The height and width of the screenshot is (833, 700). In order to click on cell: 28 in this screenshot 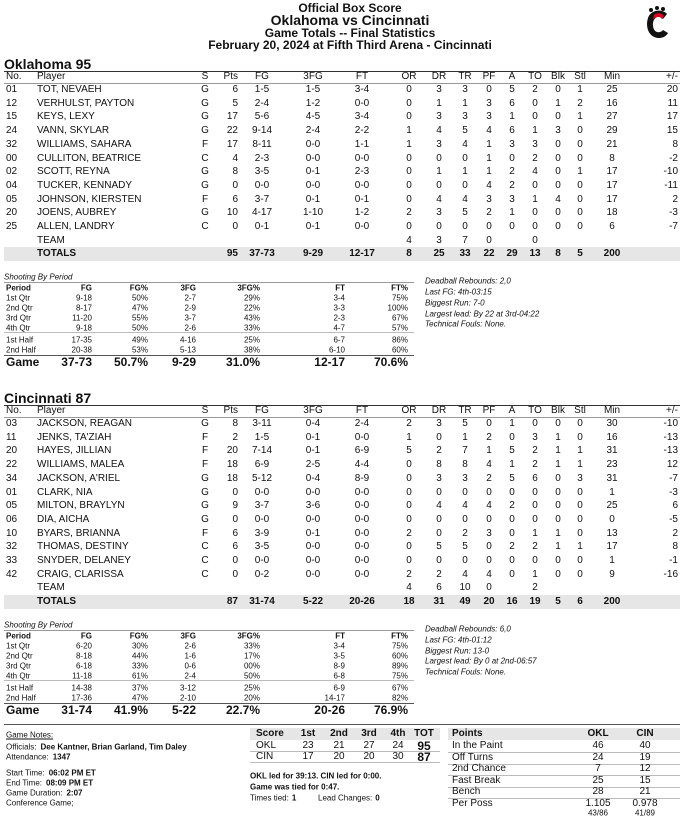, I will do `click(598, 791)`.